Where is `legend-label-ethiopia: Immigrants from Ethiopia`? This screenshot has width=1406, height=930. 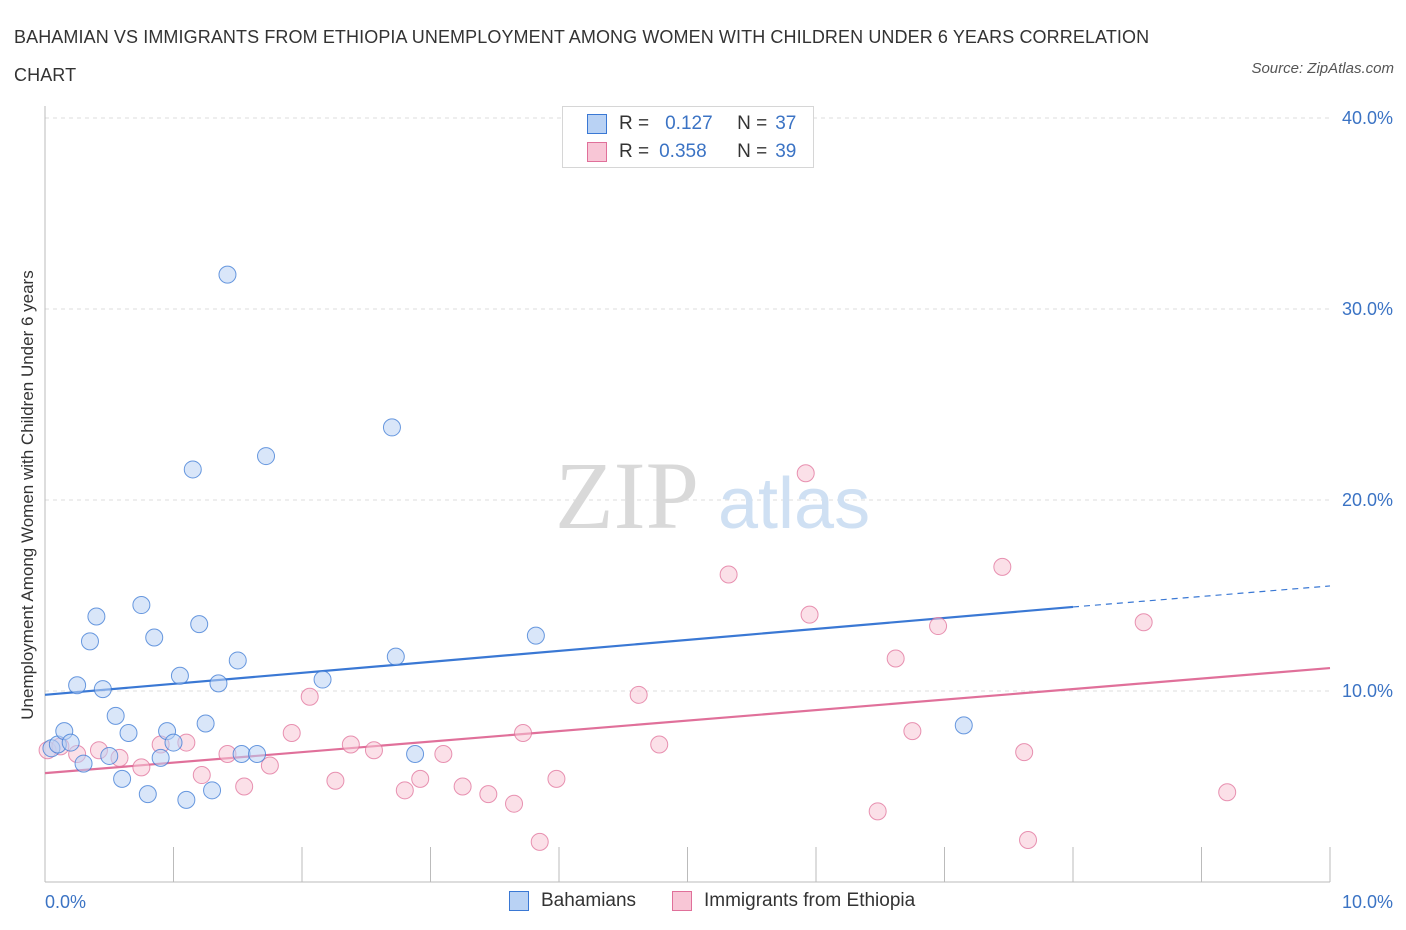
legend-label-ethiopia: Immigrants from Ethiopia is located at coordinates (810, 900).